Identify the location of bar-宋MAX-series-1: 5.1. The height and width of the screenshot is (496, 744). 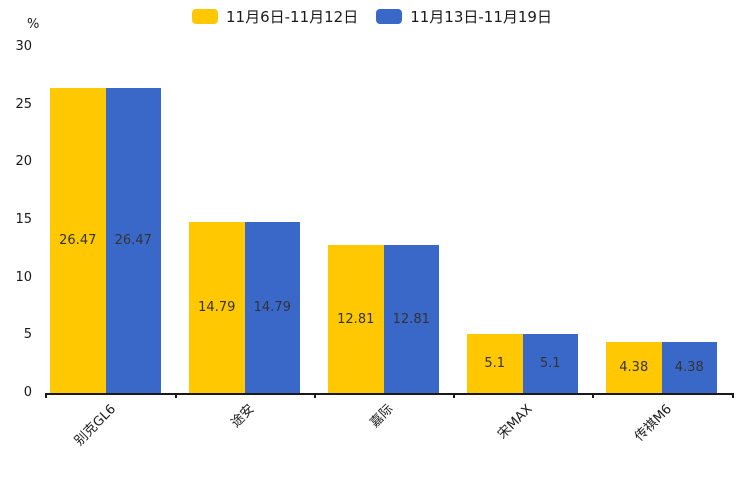
(550, 363).